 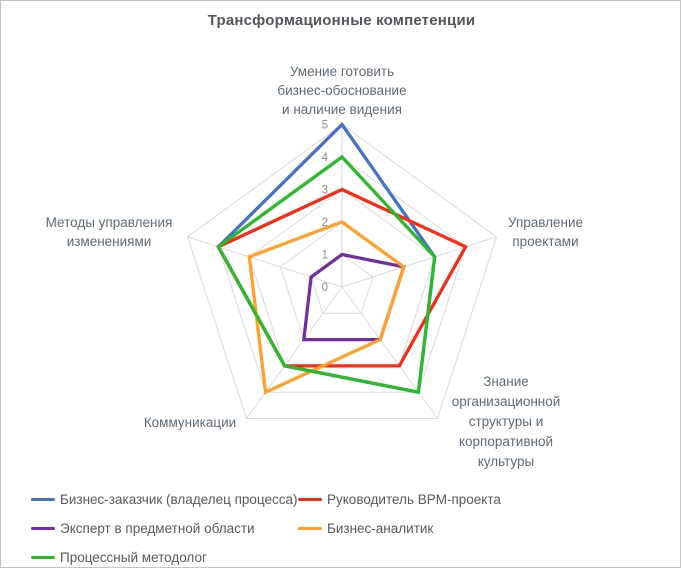 What do you see at coordinates (545, 232) in the screenshot?
I see `axis-label-project-management: Управление проектами` at bounding box center [545, 232].